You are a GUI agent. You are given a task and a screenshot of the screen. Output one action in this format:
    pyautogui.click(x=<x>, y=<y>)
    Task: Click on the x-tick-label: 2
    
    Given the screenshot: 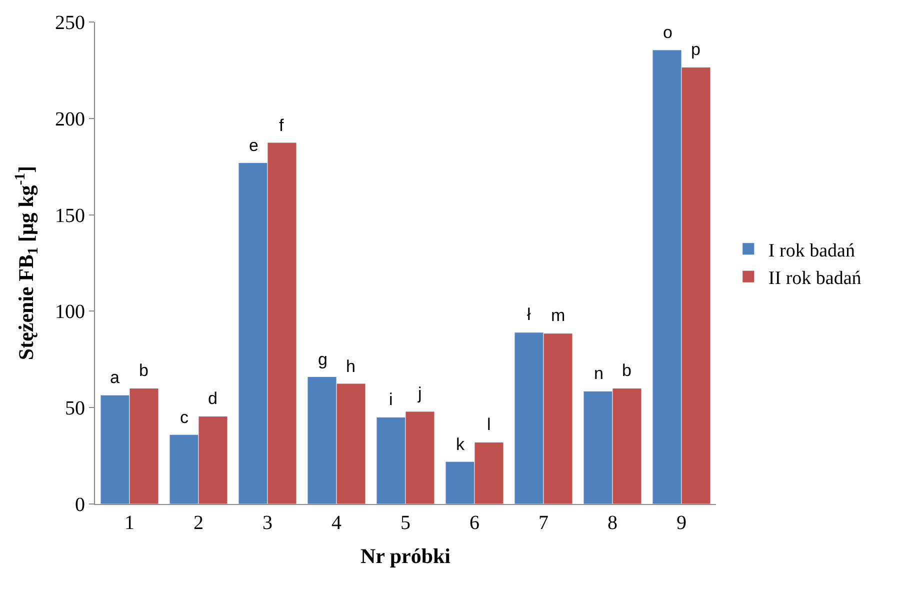 What is the action you would take?
    pyautogui.click(x=199, y=523)
    